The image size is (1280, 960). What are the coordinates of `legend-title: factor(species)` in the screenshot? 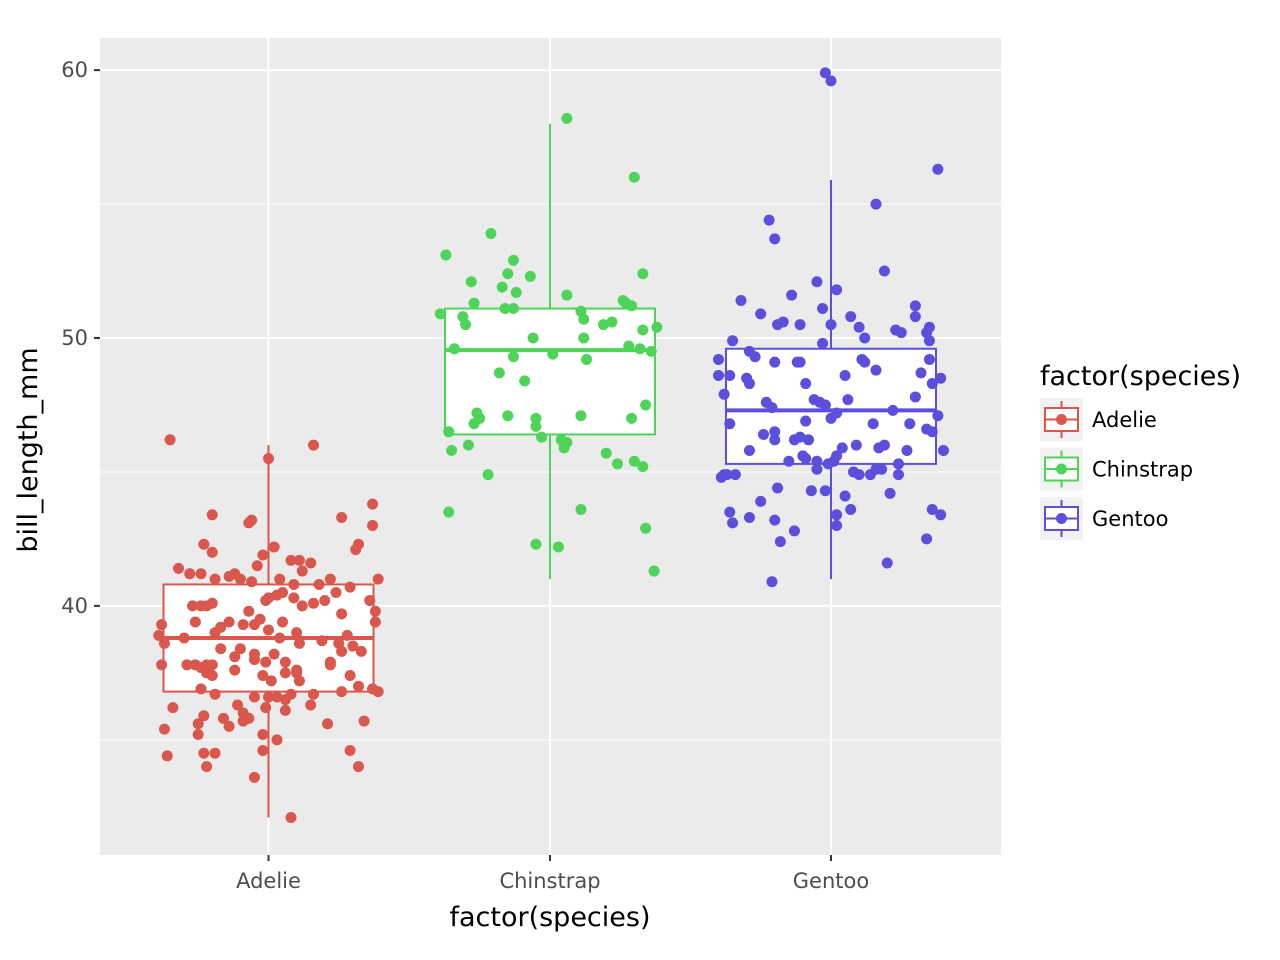 It's located at (1140, 376).